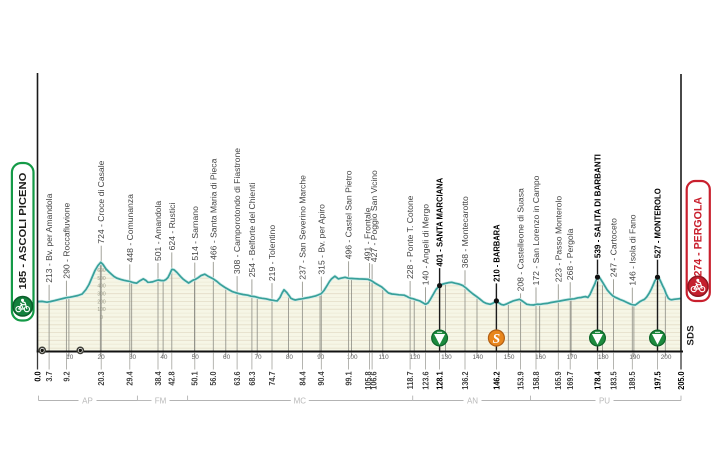 The width and height of the screenshot is (712, 474). What do you see at coordinates (373, 381) in the screenshot?
I see `svg-text: 106.6` at bounding box center [373, 381].